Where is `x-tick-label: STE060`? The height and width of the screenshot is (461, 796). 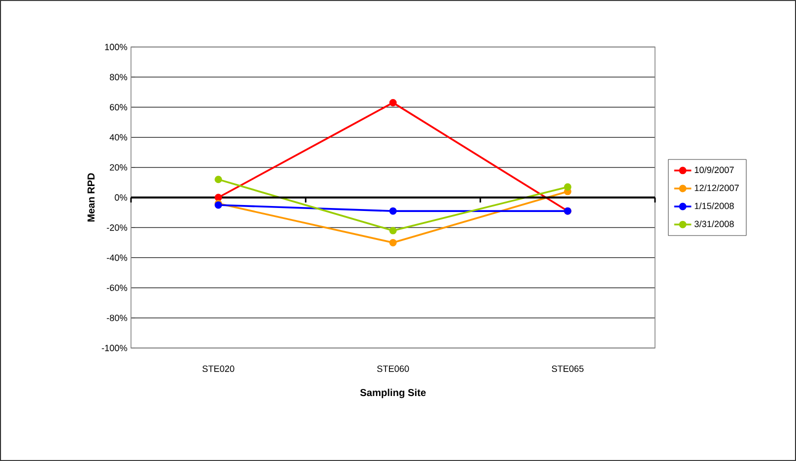
x-tick-label: STE060 is located at coordinates (393, 369).